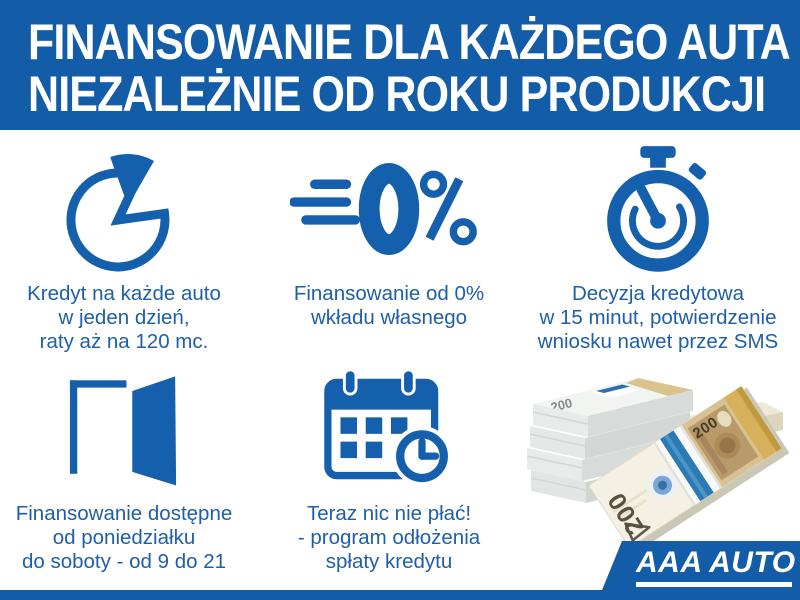 The width and height of the screenshot is (800, 600). I want to click on brand-banner: AAA AUTO, so click(699, 570).